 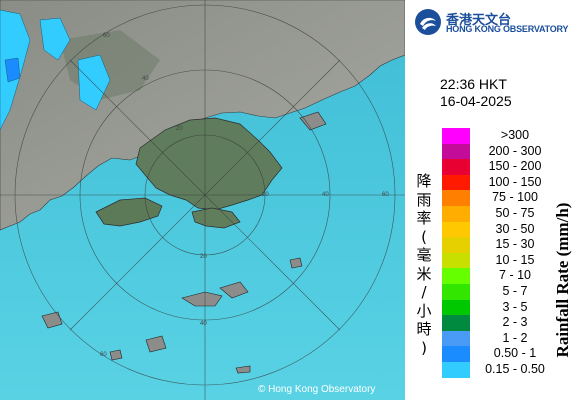 What do you see at coordinates (515, 244) in the screenshot?
I see `legend-label: 15 - 30` at bounding box center [515, 244].